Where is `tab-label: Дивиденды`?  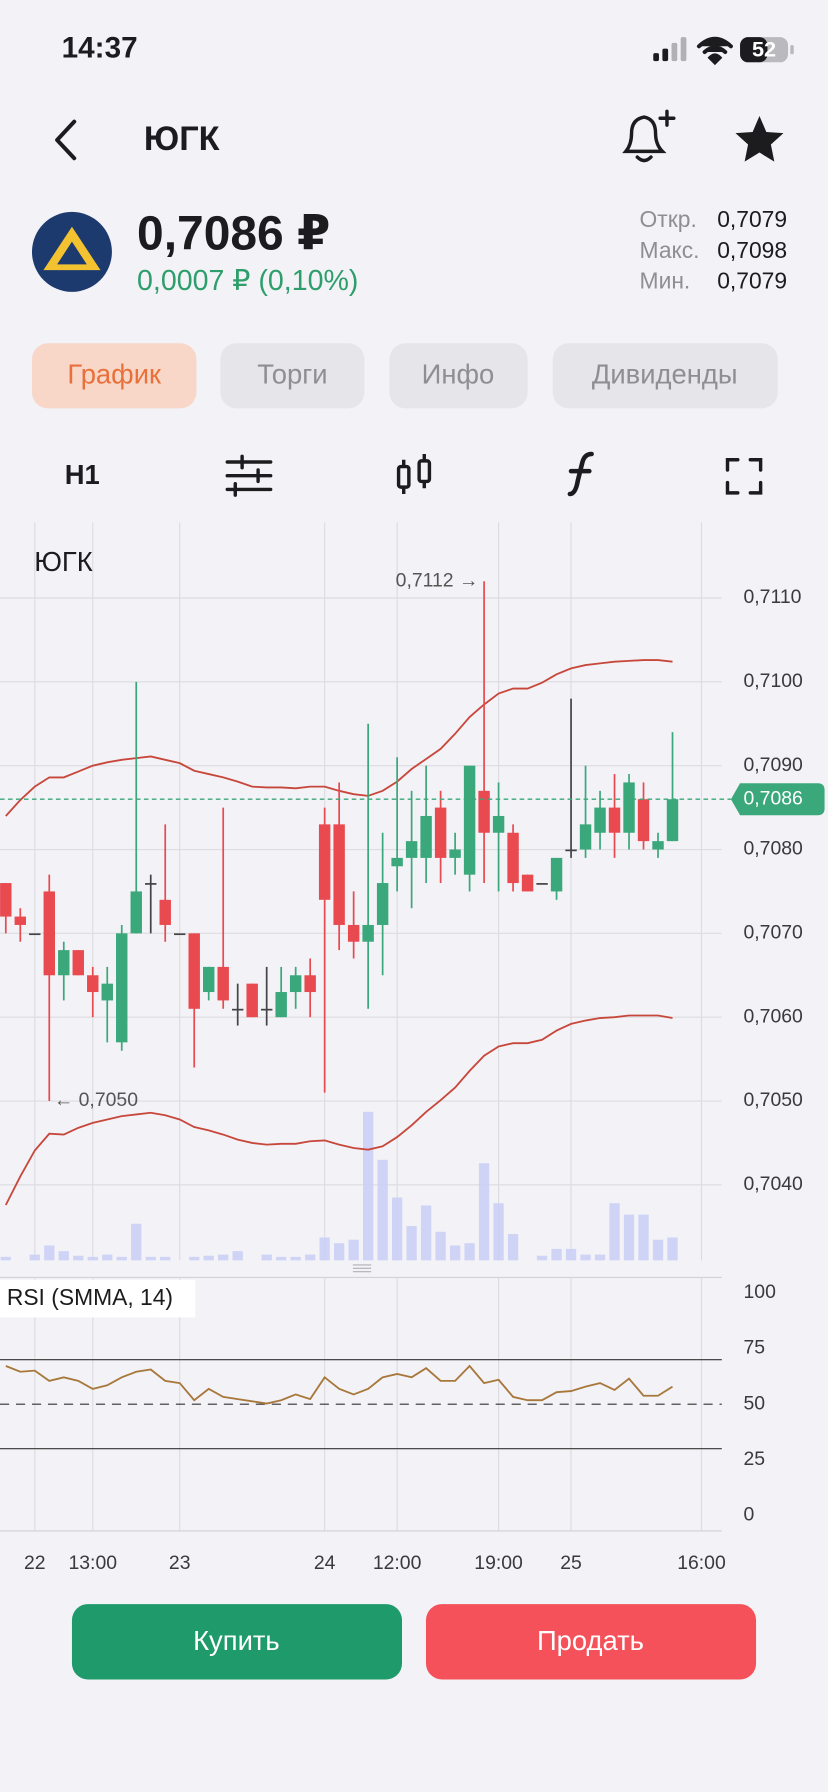
tab-label: Дивиденды is located at coordinates (665, 374).